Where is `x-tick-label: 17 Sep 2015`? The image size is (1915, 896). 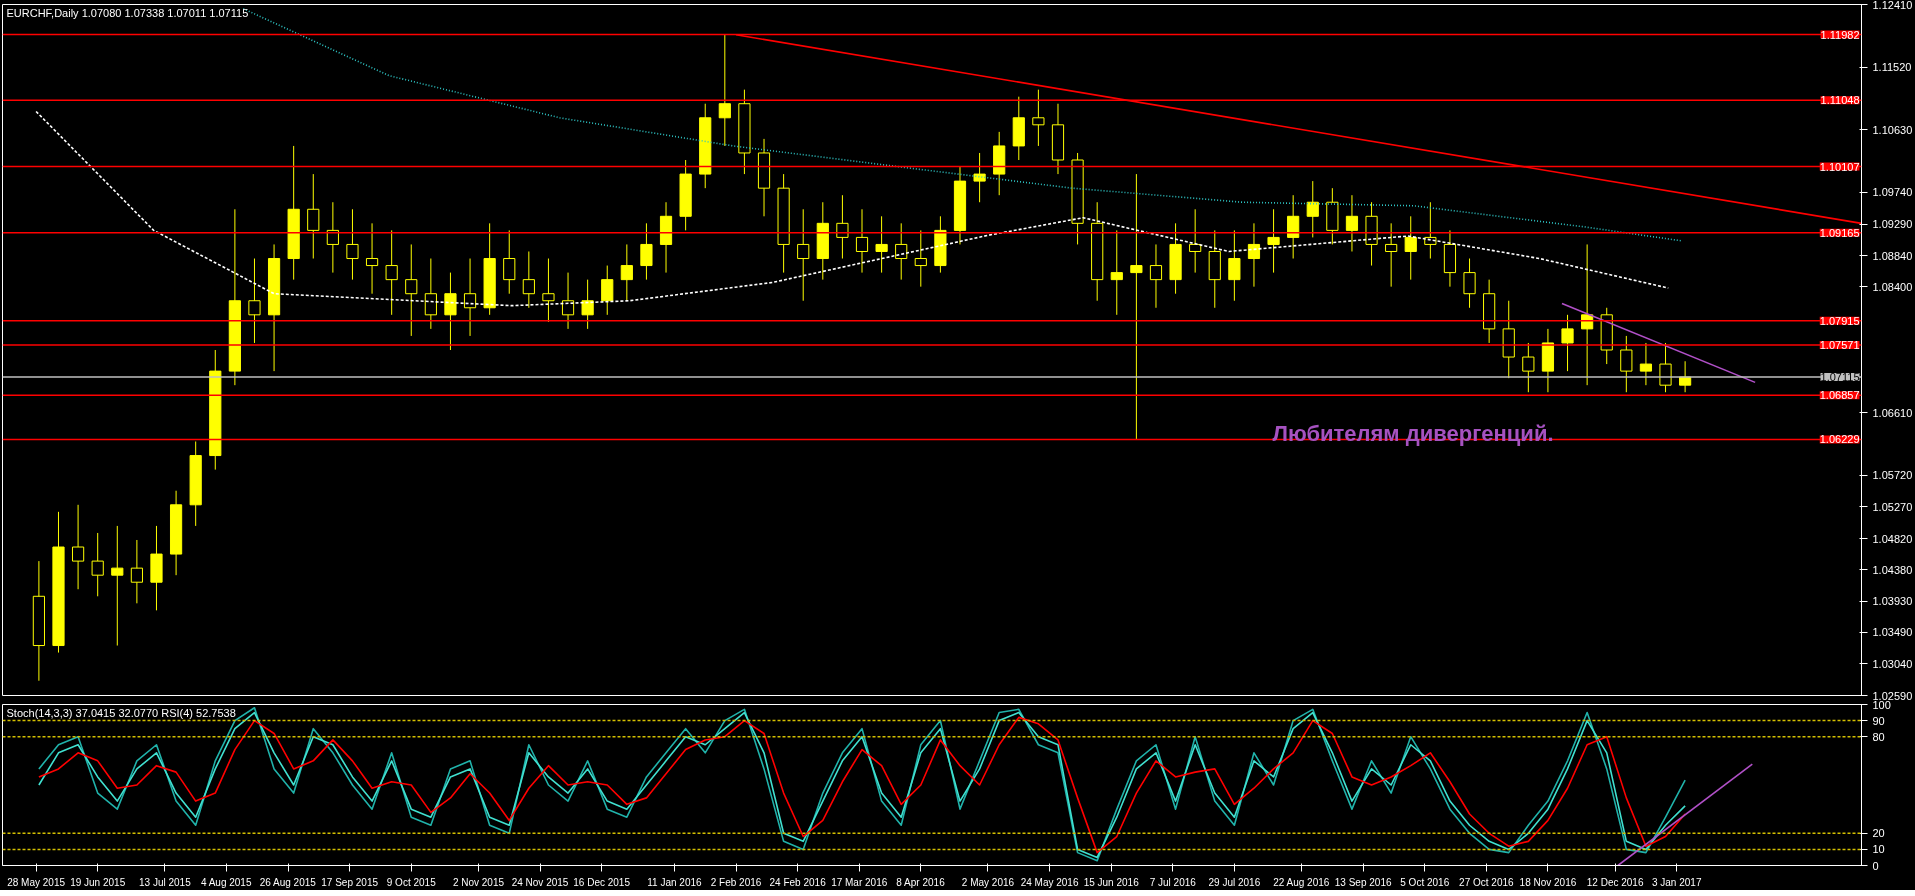
x-tick-label: 17 Sep 2015 is located at coordinates (350, 882).